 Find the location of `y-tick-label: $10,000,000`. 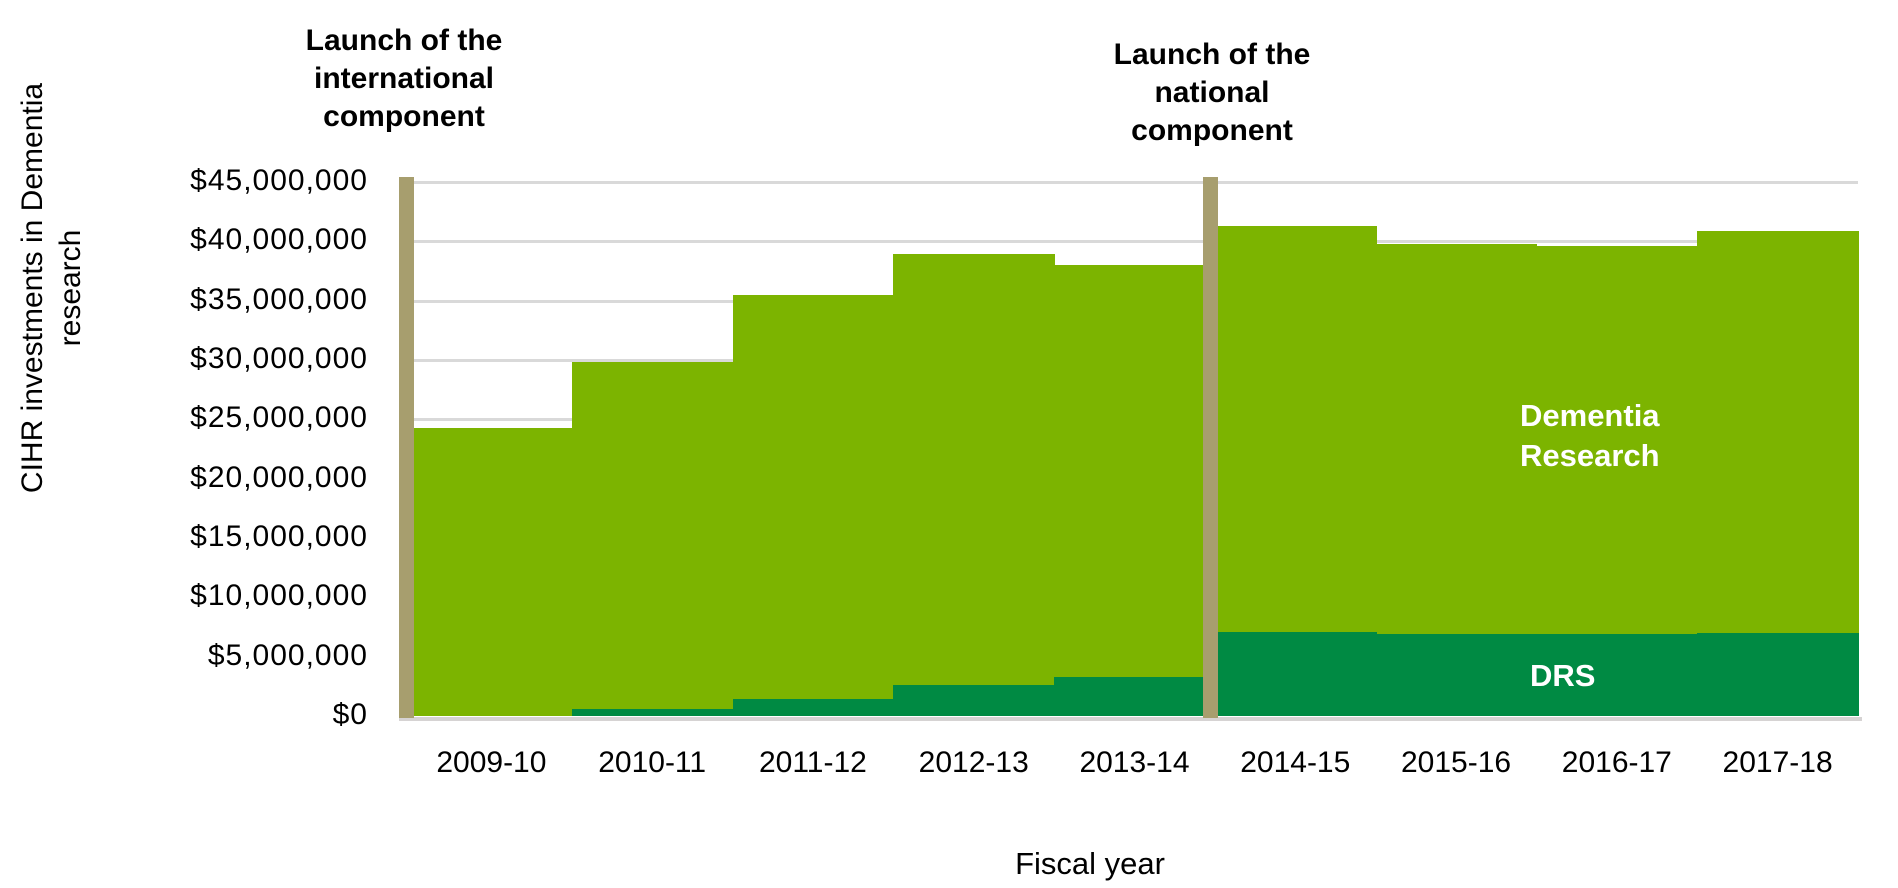

y-tick-label: $10,000,000 is located at coordinates (279, 596).